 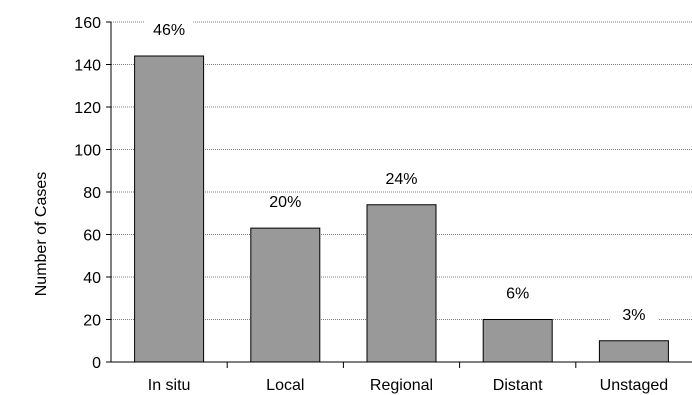 What do you see at coordinates (92, 321) in the screenshot?
I see `y-tick-label: 20` at bounding box center [92, 321].